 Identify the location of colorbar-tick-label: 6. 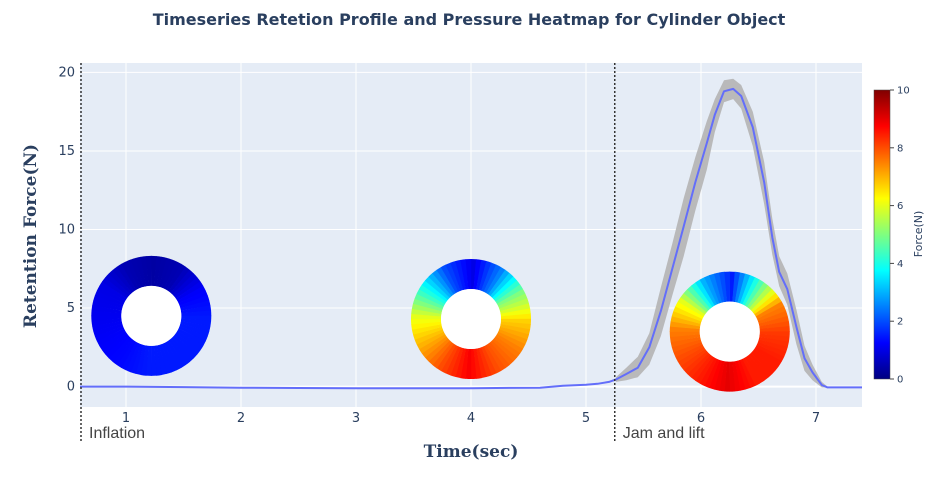
(900, 206).